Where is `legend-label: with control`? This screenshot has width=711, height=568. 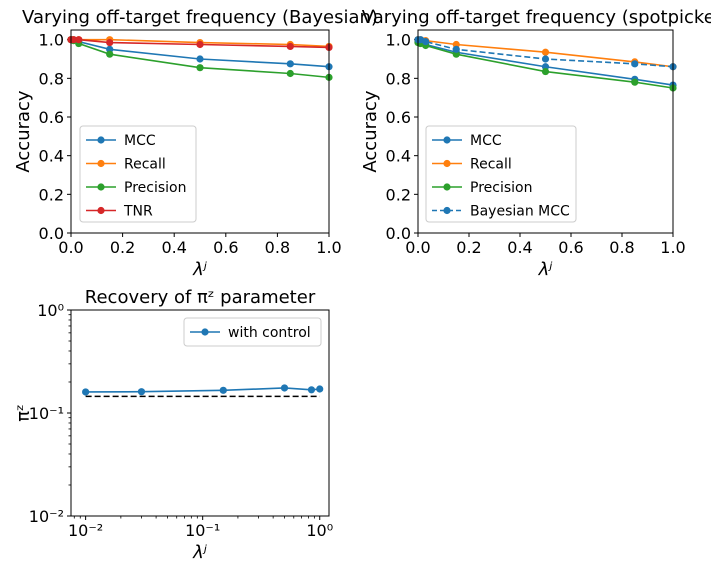 legend-label: with control is located at coordinates (269, 333).